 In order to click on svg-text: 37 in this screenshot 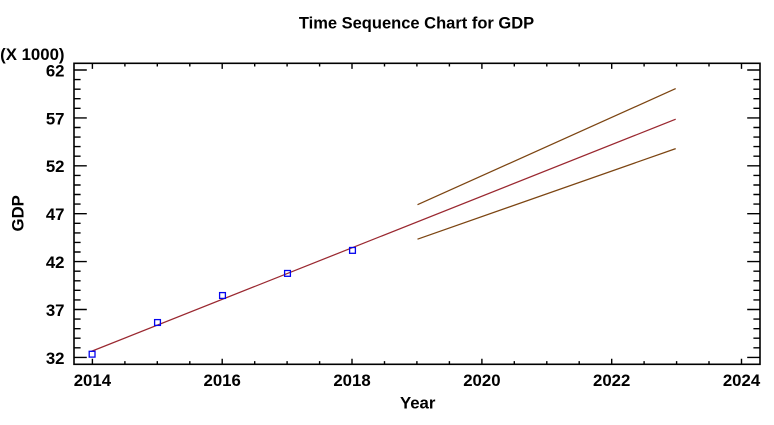, I will do `click(55, 310)`.